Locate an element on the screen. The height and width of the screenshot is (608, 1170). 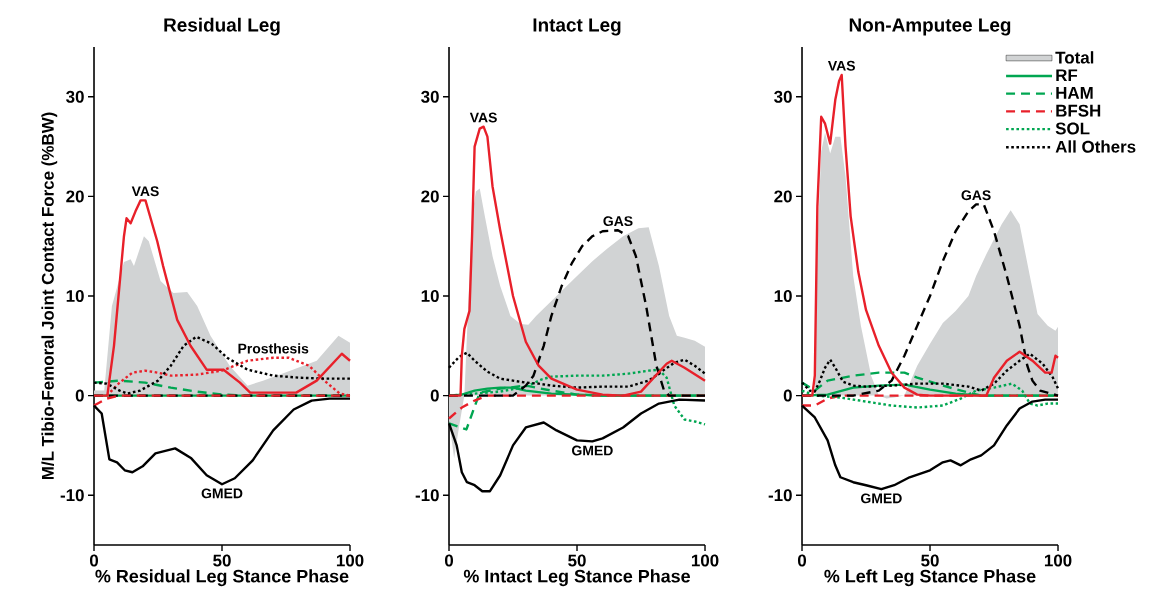
legend-label: SOL is located at coordinates (1072, 128).